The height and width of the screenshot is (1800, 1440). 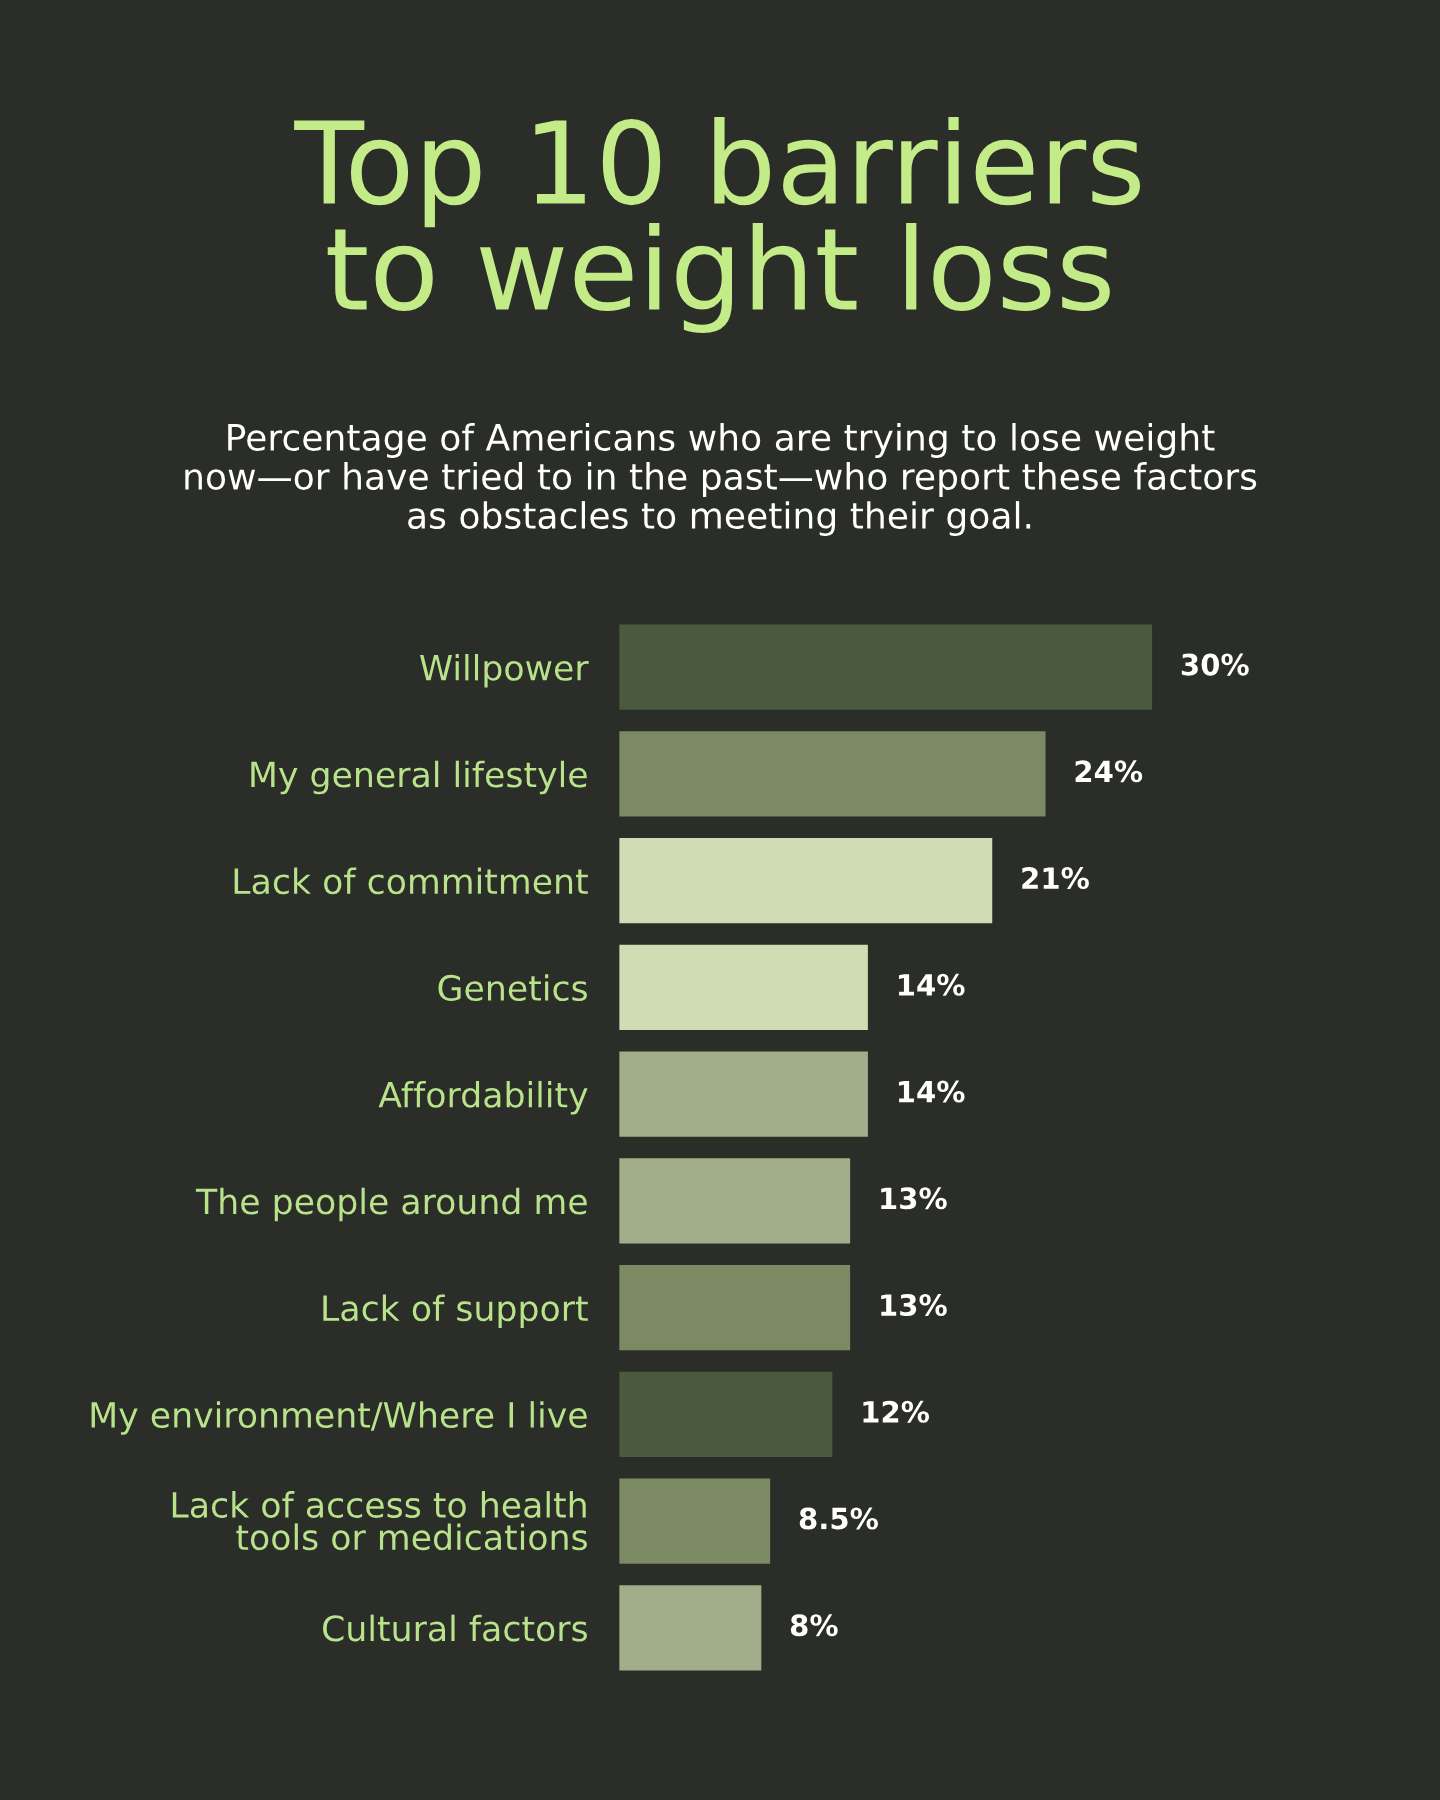 I want to click on y-tick-label: Lack of access to health tools or medications, so click(x=379, y=1521).